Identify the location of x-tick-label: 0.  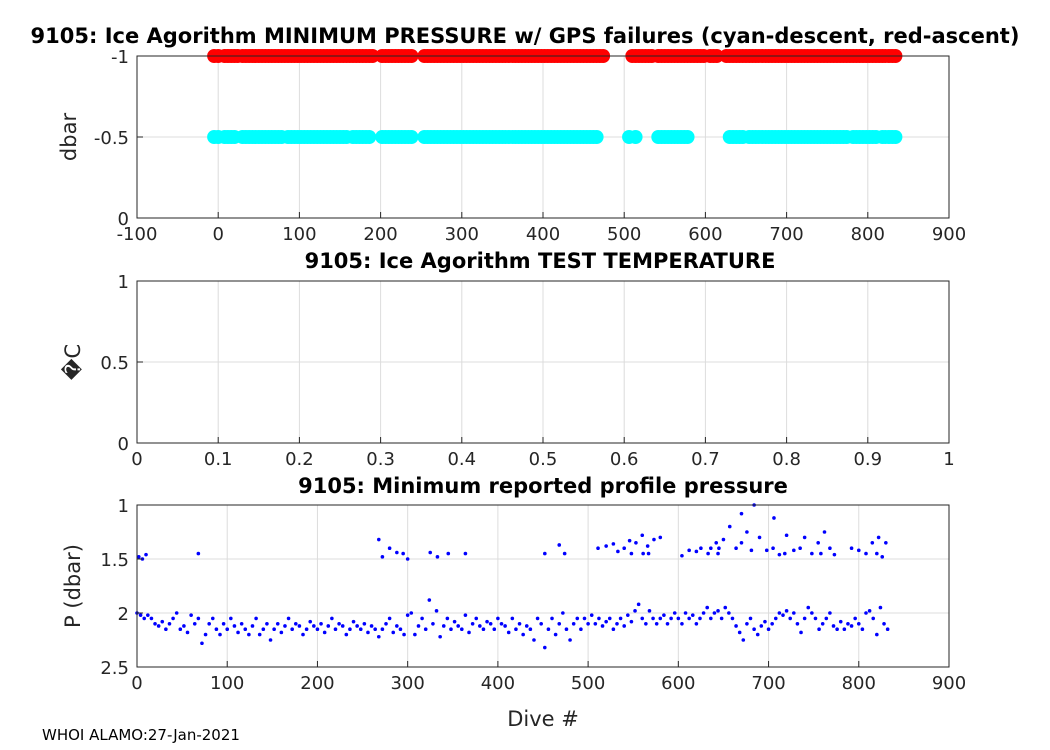
(136, 459).